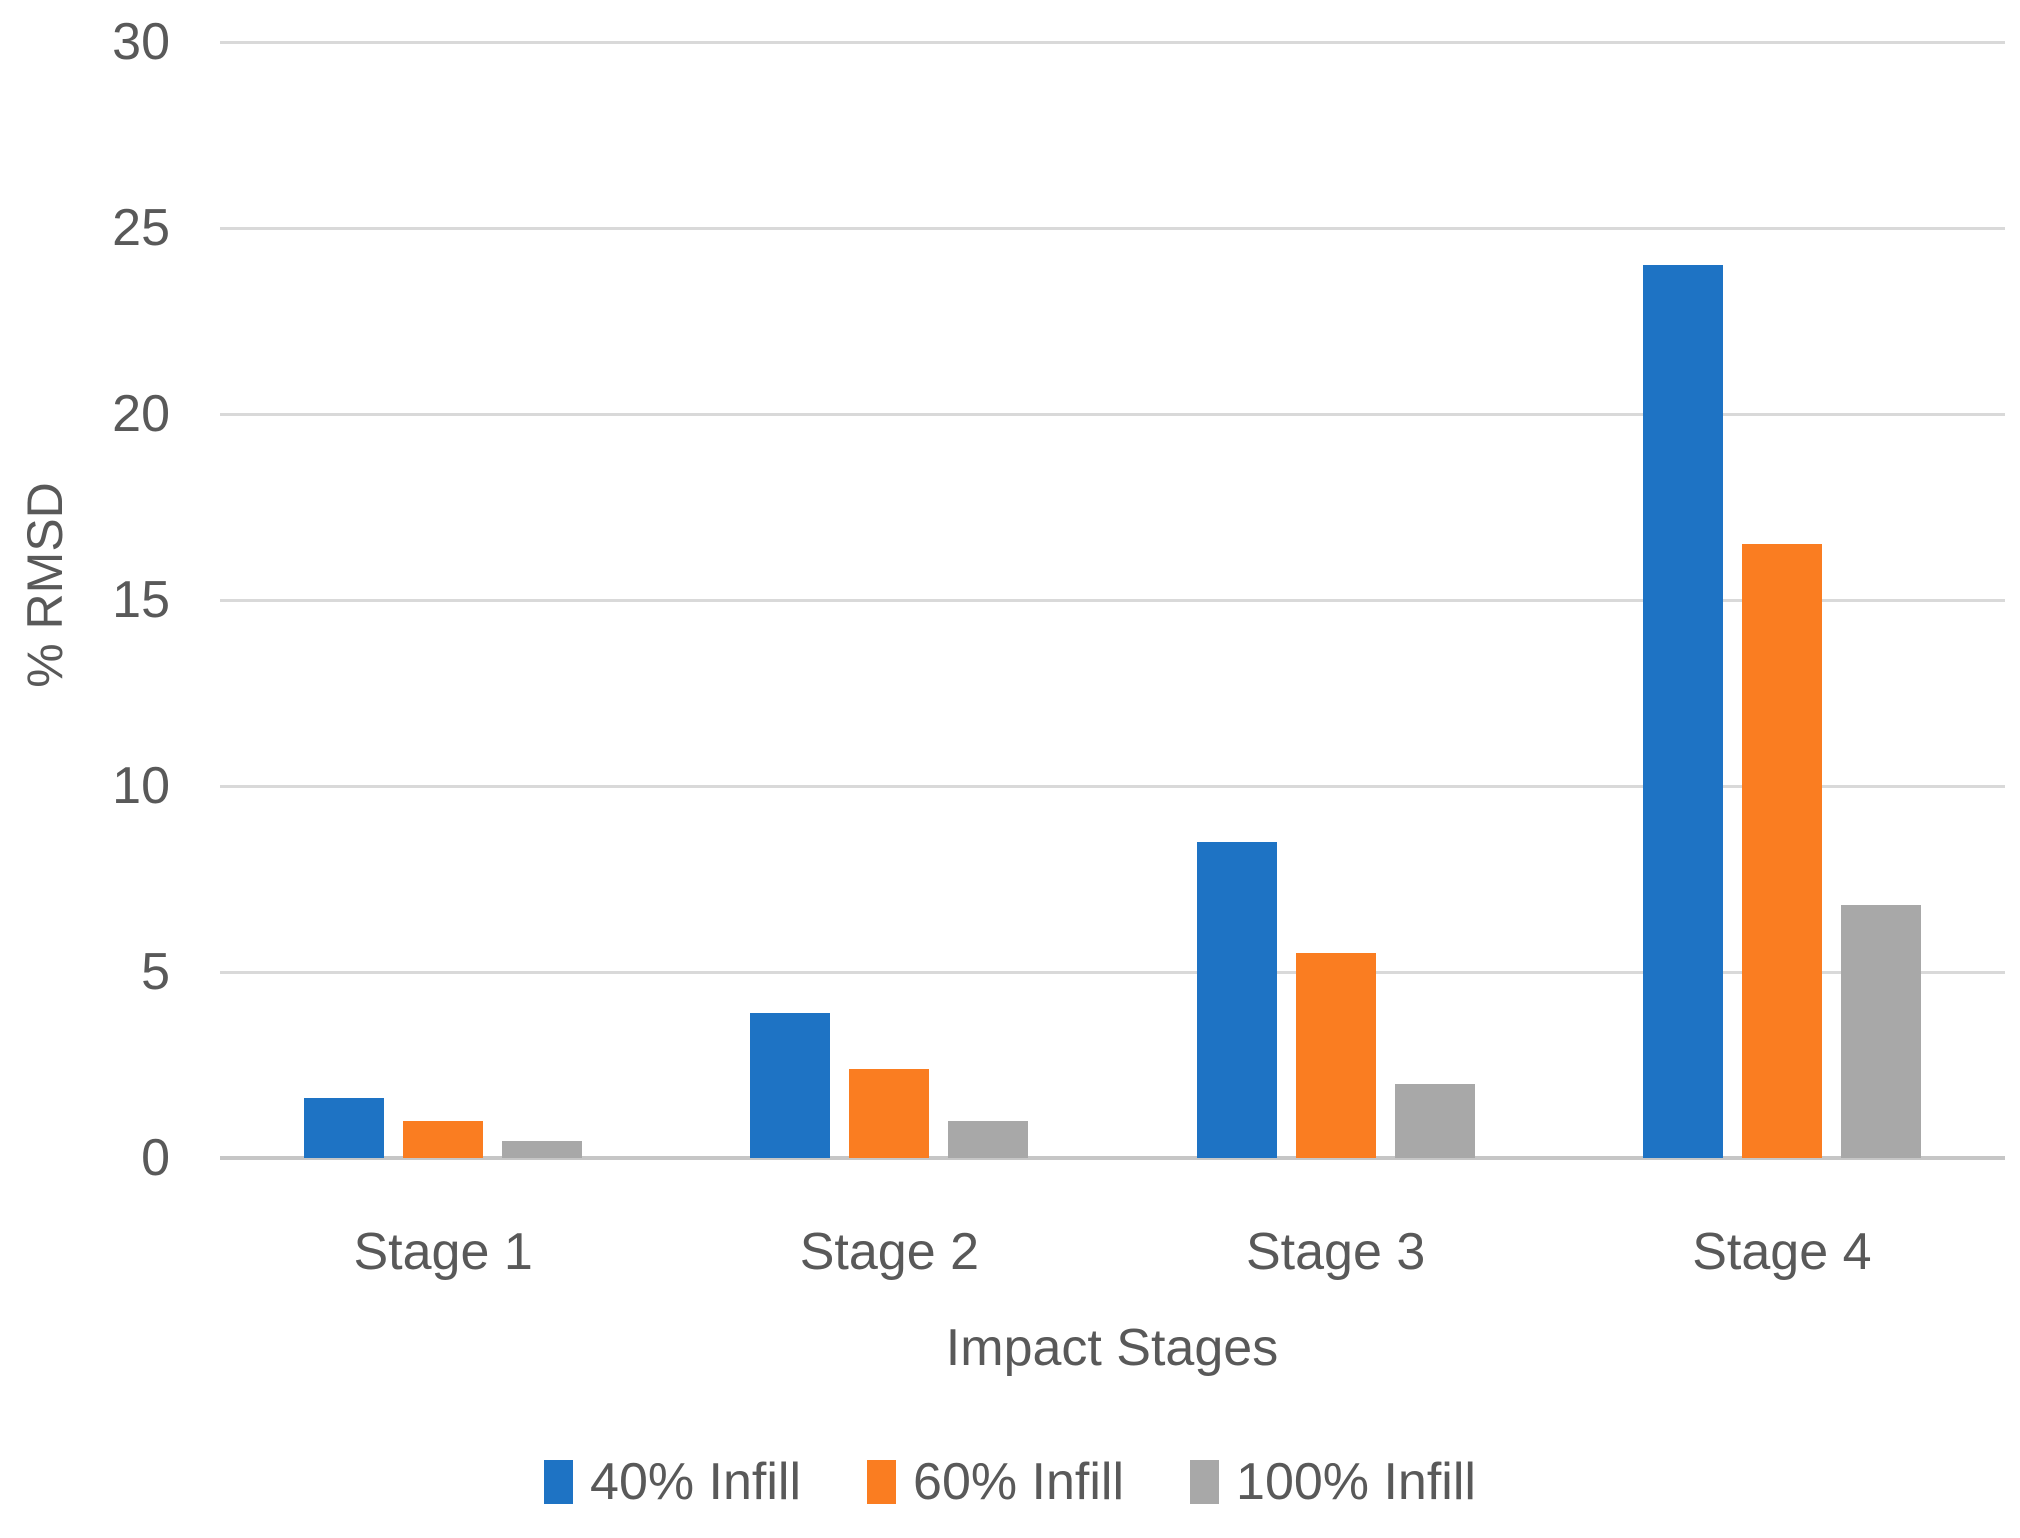 The width and height of the screenshot is (2020, 1538). I want to click on legend: 40% Infill 60% Infill 100% Infill, so click(1010, 1482).